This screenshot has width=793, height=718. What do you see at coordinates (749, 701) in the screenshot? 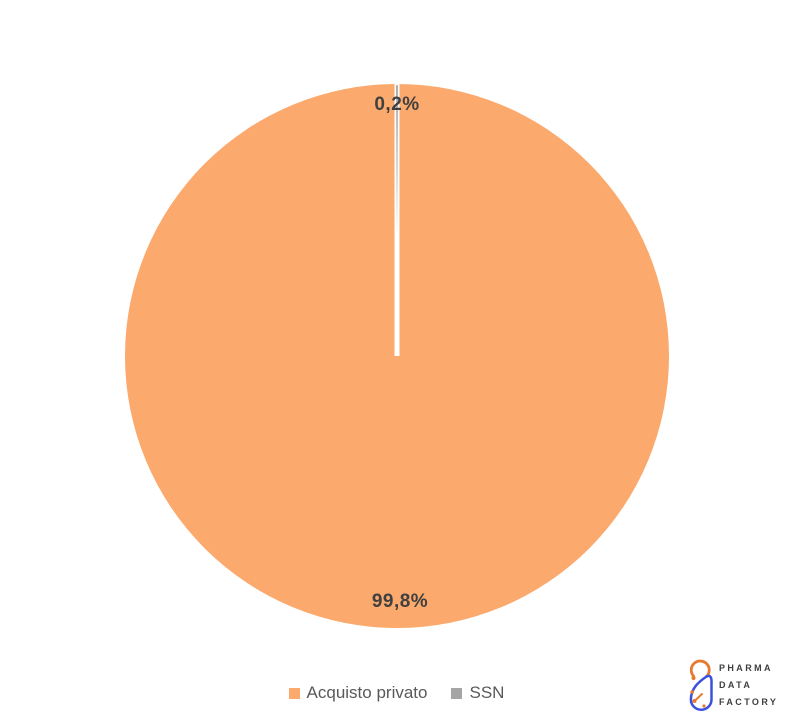
I see `logo-line-factory: FACTORY` at bounding box center [749, 701].